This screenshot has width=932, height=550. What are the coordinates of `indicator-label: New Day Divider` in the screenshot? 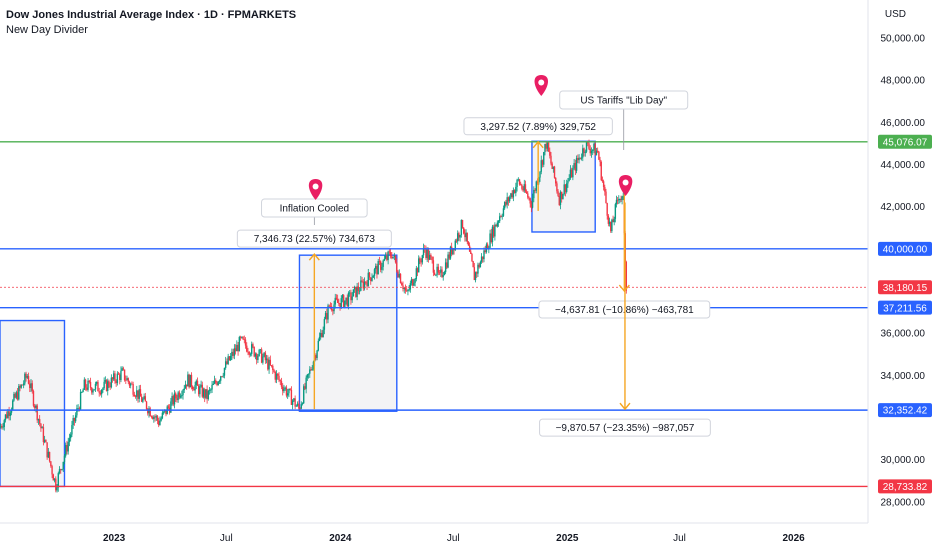 It's located at (47, 30).